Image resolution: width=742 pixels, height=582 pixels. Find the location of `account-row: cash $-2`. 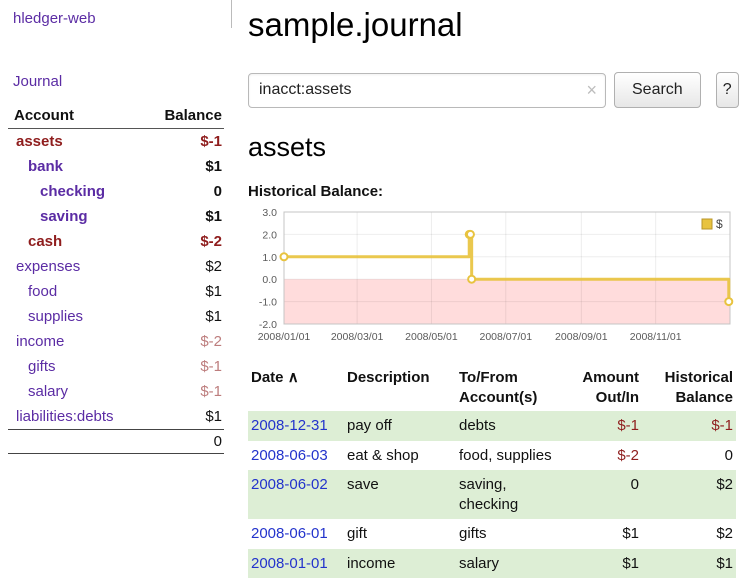

account-row: cash $-2 is located at coordinates (116, 241).